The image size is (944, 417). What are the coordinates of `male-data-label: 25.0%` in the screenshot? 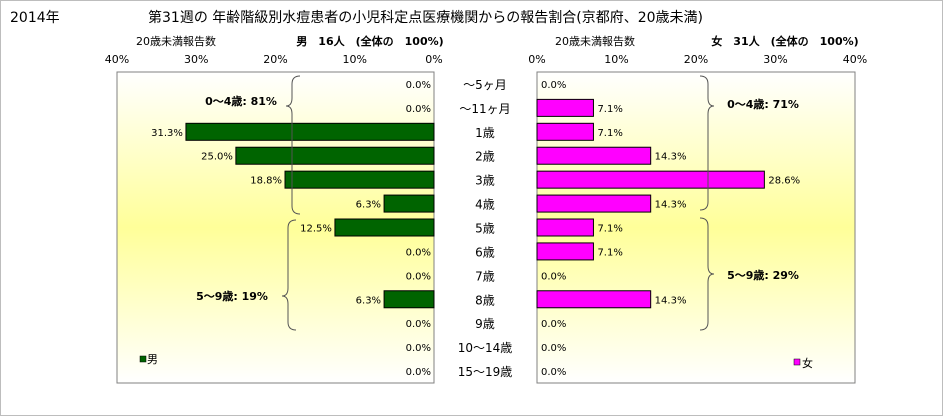 It's located at (217, 157).